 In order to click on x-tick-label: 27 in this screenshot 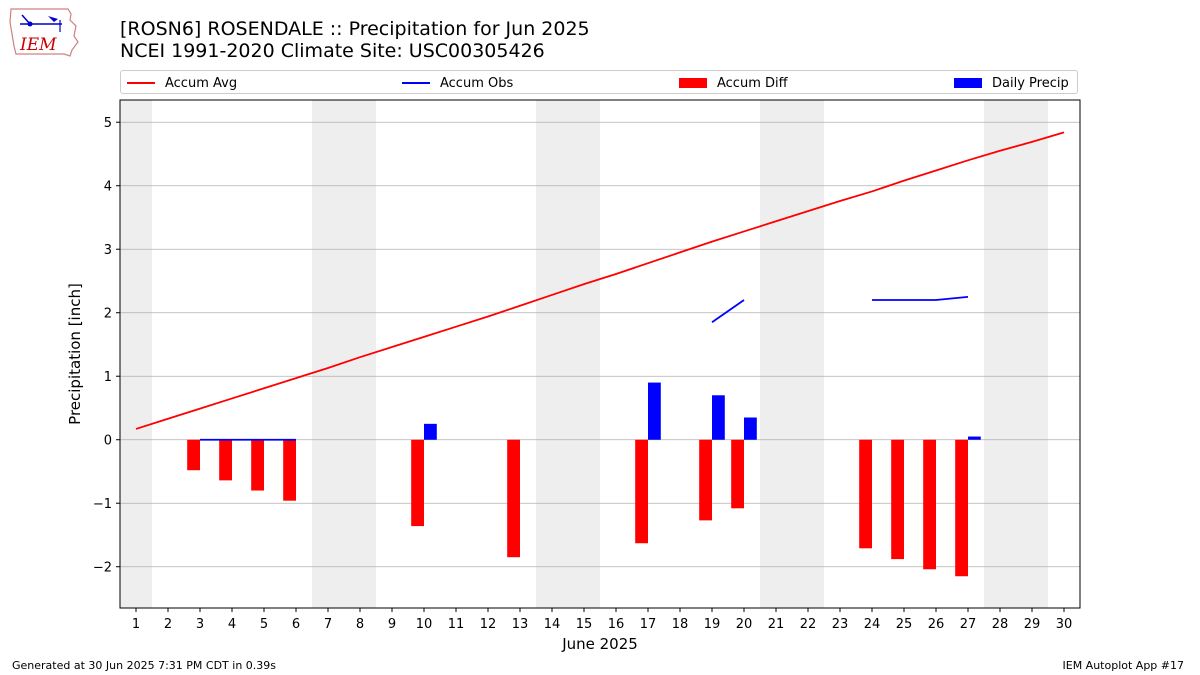, I will do `click(968, 624)`.